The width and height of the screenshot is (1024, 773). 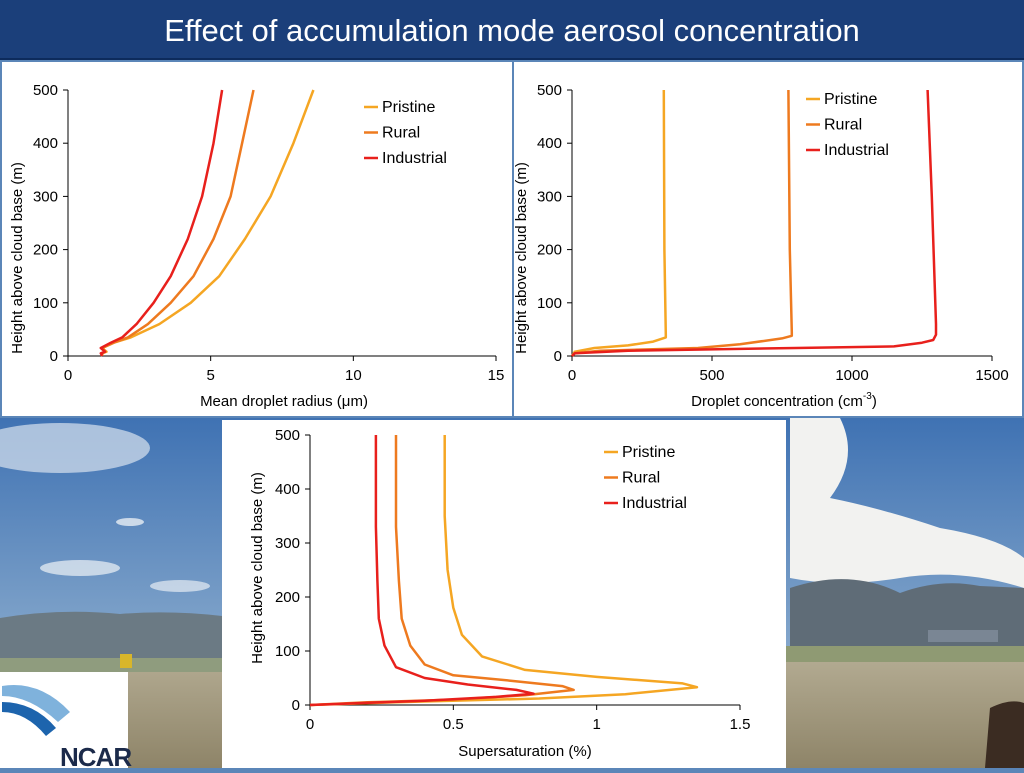 What do you see at coordinates (284, 401) in the screenshot?
I see `x-axis-label: Mean droplet radius (μm)` at bounding box center [284, 401].